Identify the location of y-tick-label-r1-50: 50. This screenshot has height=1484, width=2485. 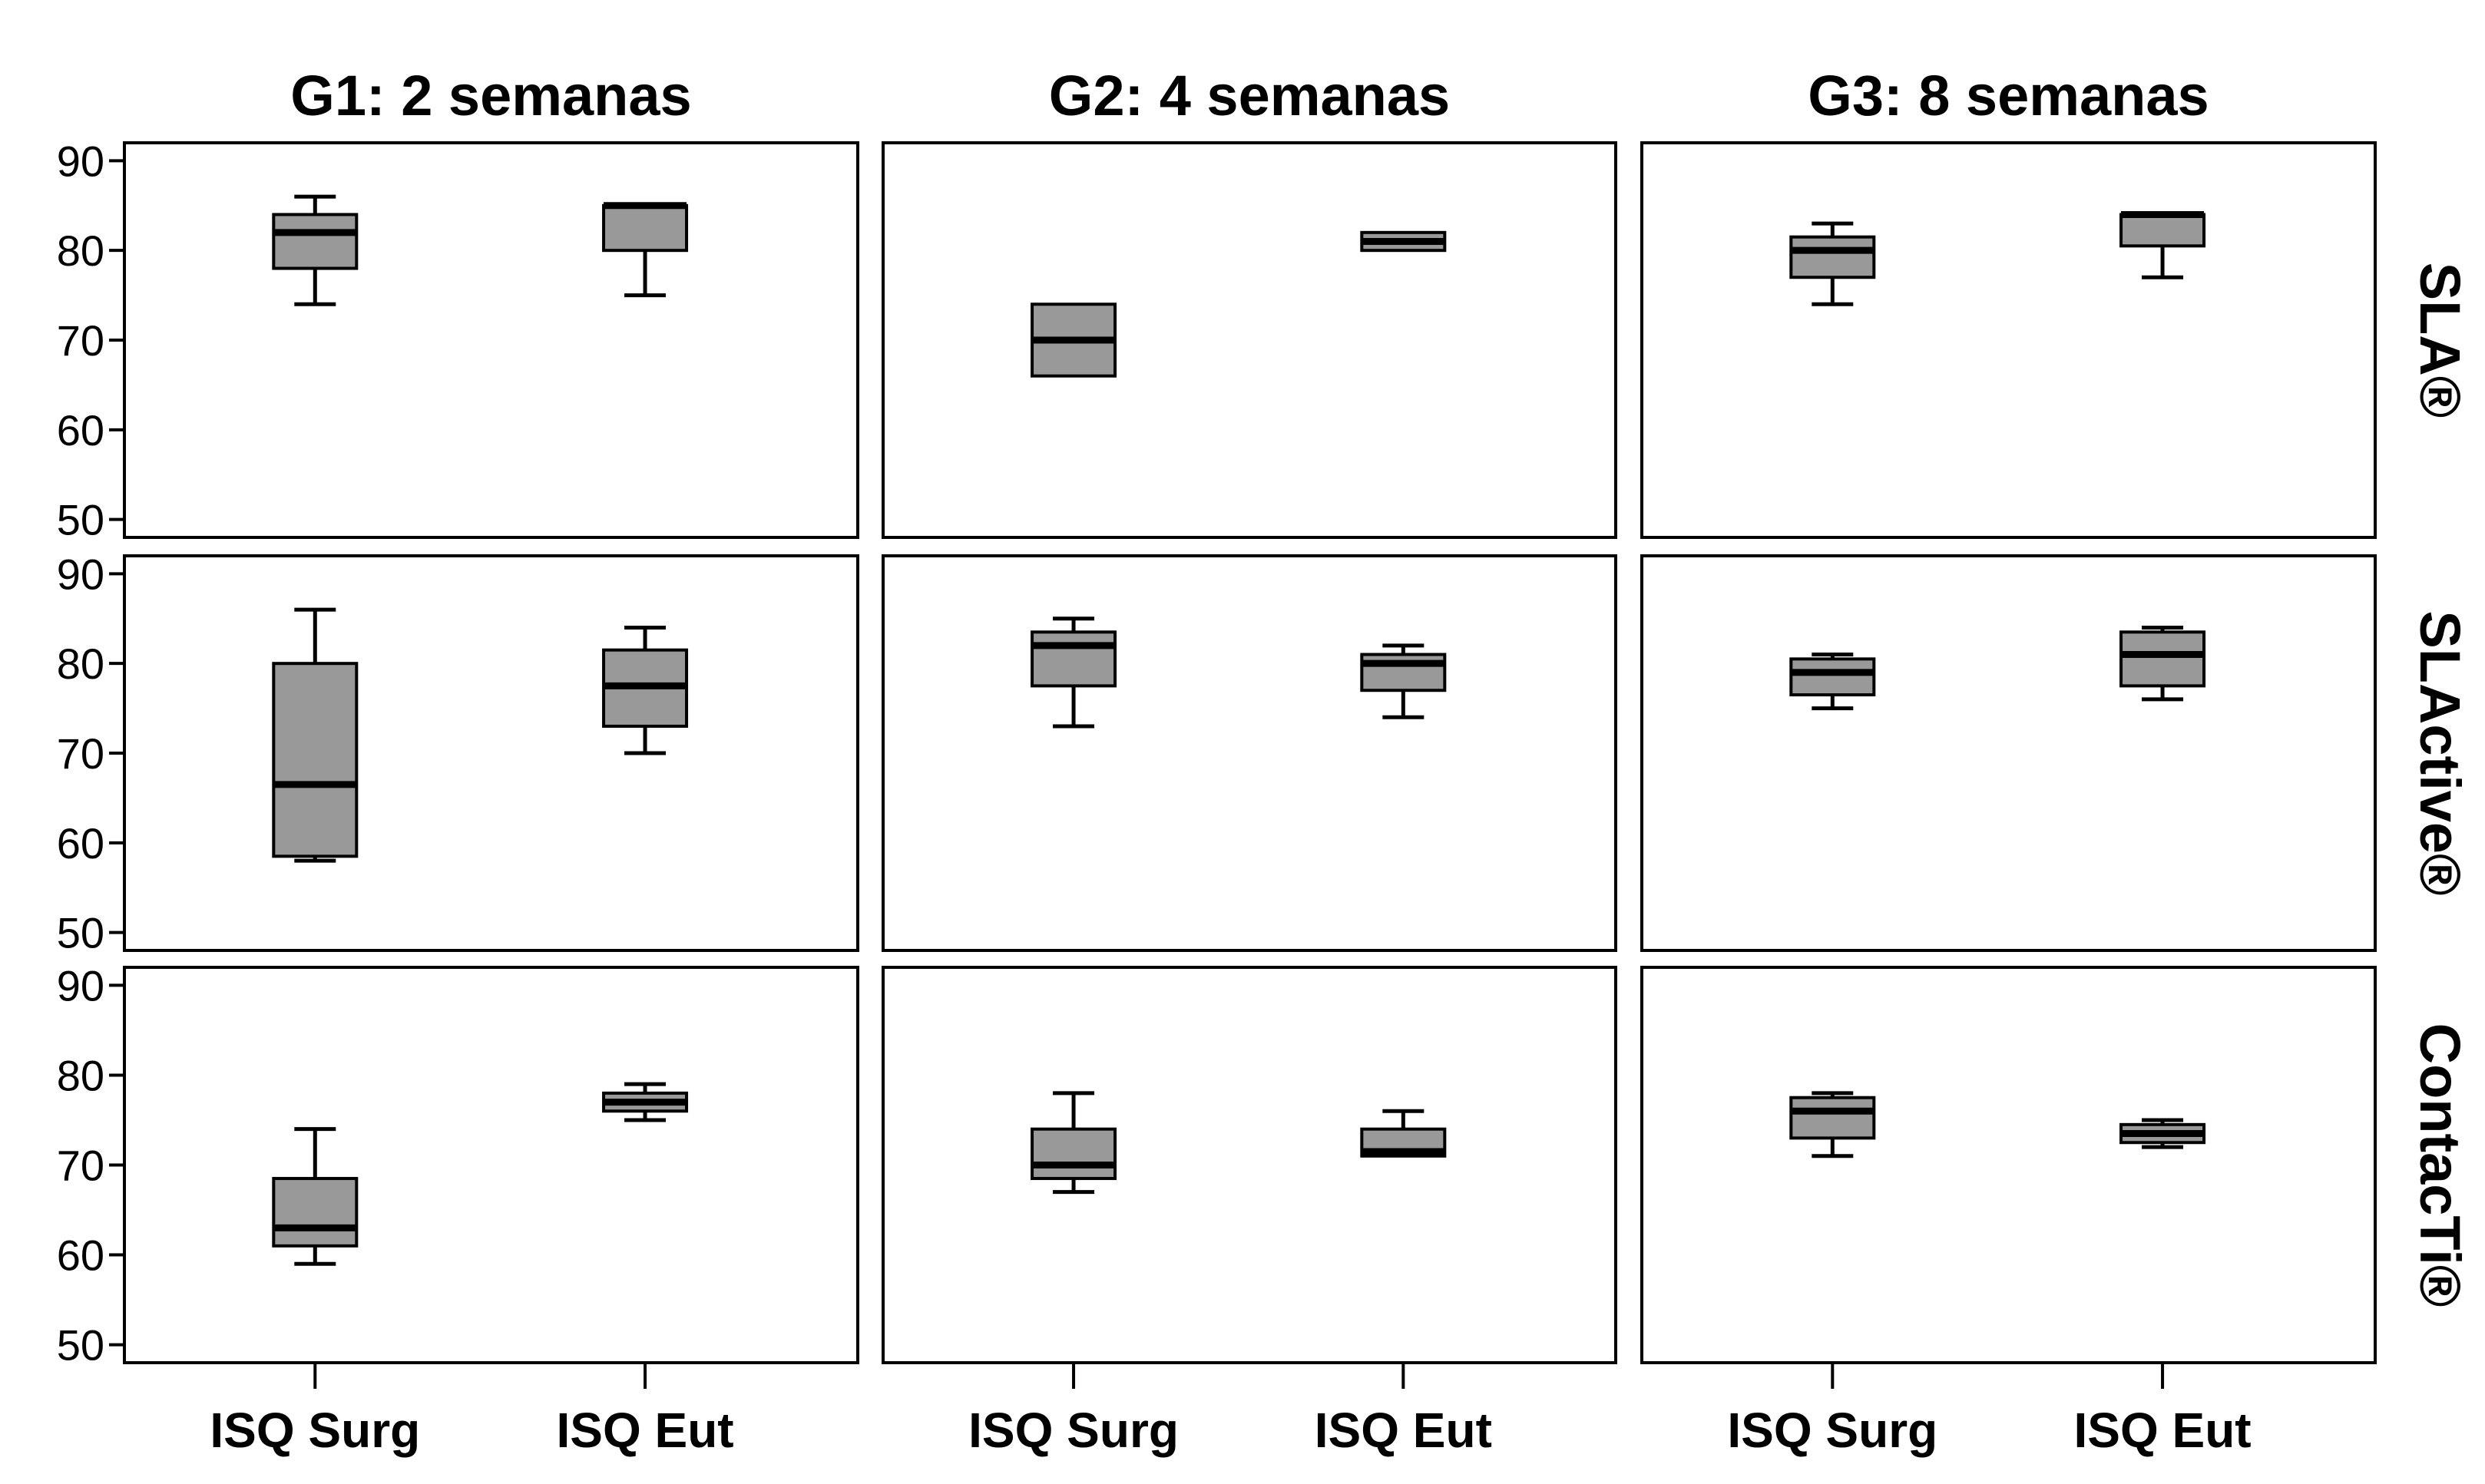
(80, 520).